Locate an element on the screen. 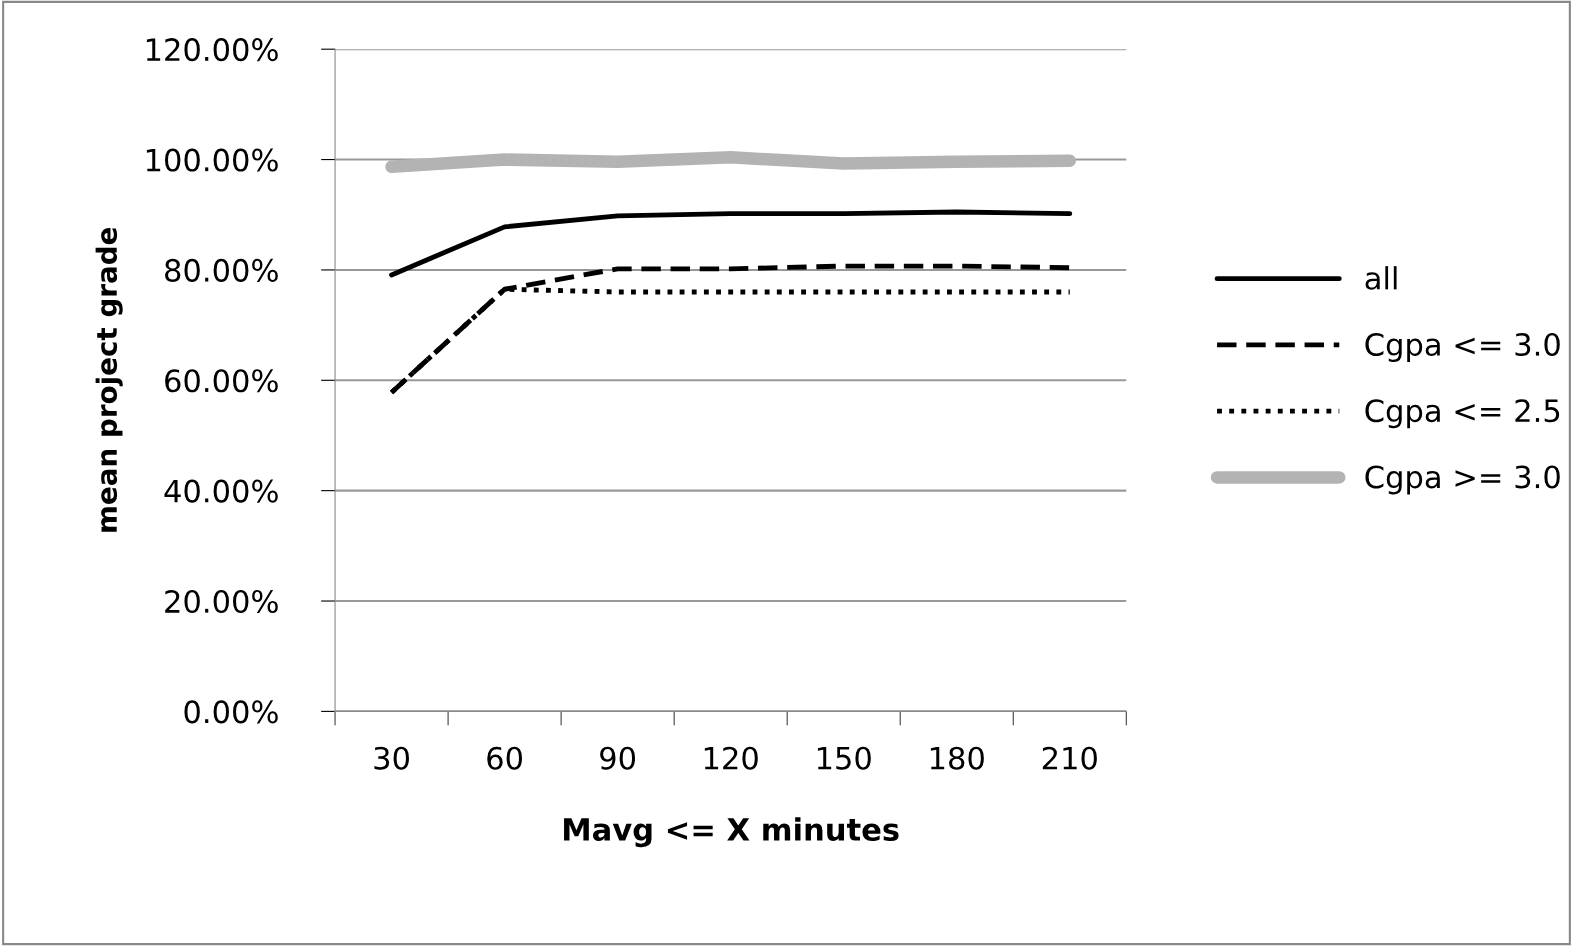  y-tick-label: 20.00% is located at coordinates (221, 601).